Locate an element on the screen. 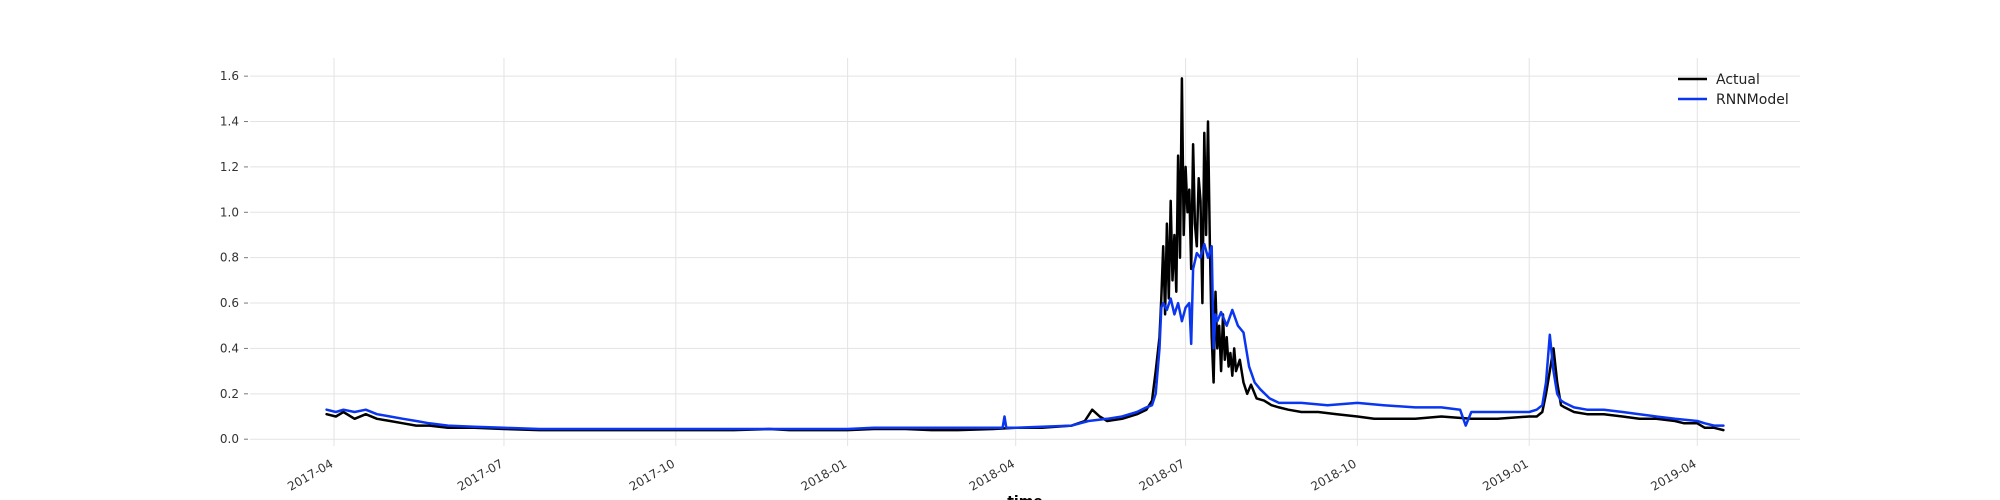 The image size is (2000, 500). y-tick-label: 0.4 is located at coordinates (229, 348).